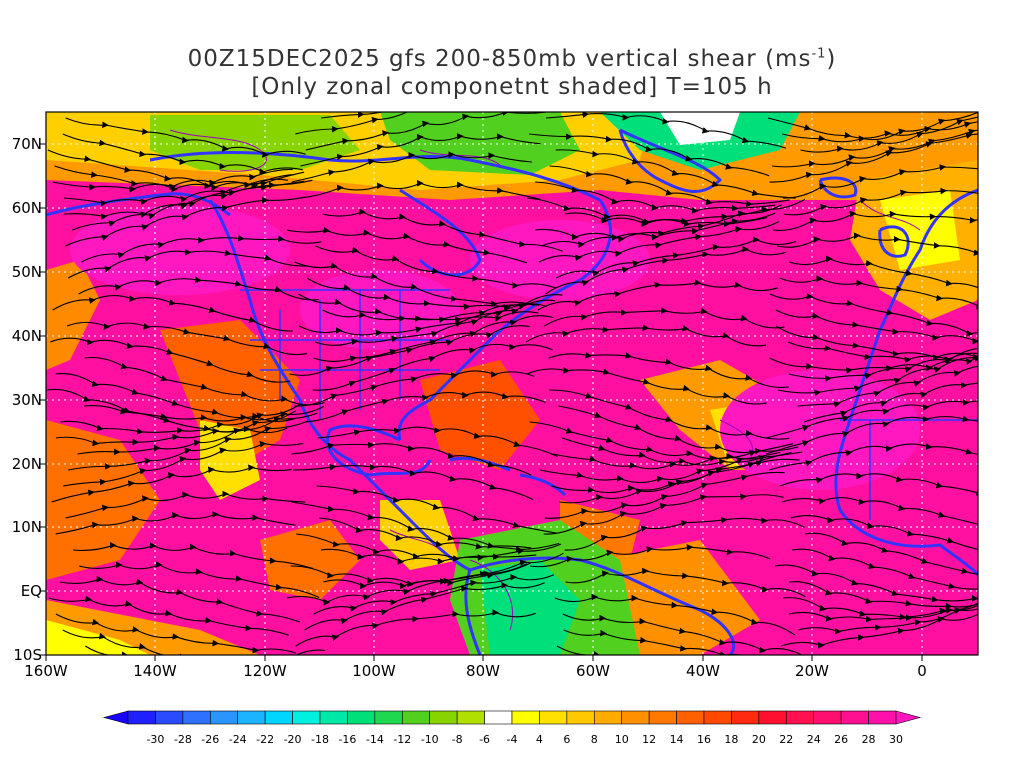  What do you see at coordinates (26, 464) in the screenshot?
I see `lat-label: 20N` at bounding box center [26, 464].